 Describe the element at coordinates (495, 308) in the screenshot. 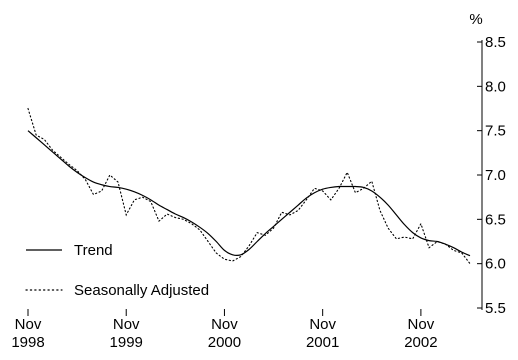

I see `y-tick-label: 5.5` at that location.